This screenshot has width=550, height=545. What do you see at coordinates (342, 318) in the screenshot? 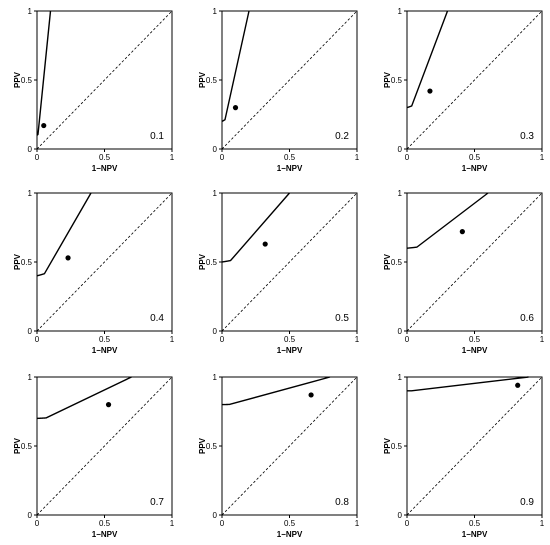
I see `panel-label: 0.5` at bounding box center [342, 318].